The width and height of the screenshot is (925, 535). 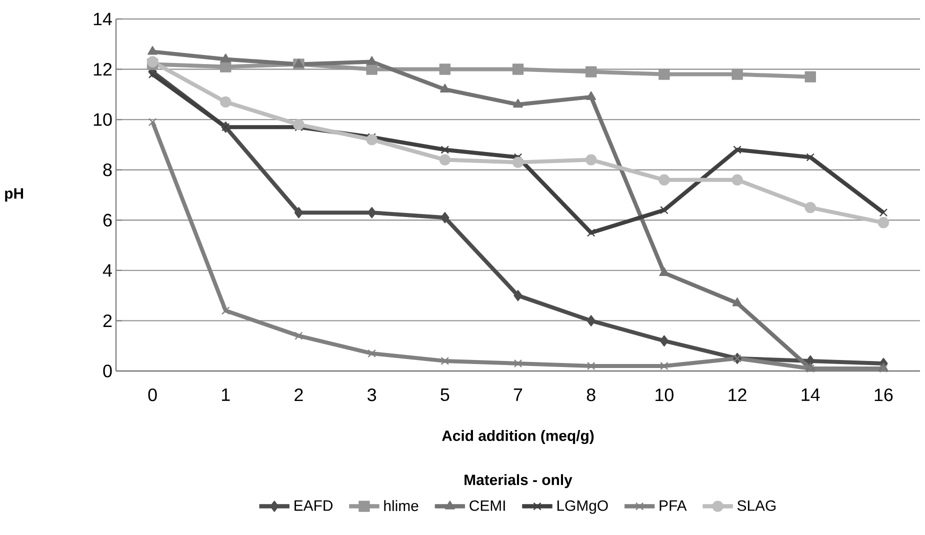 What do you see at coordinates (107, 320) in the screenshot?
I see `y-tick-label: 2` at bounding box center [107, 320].